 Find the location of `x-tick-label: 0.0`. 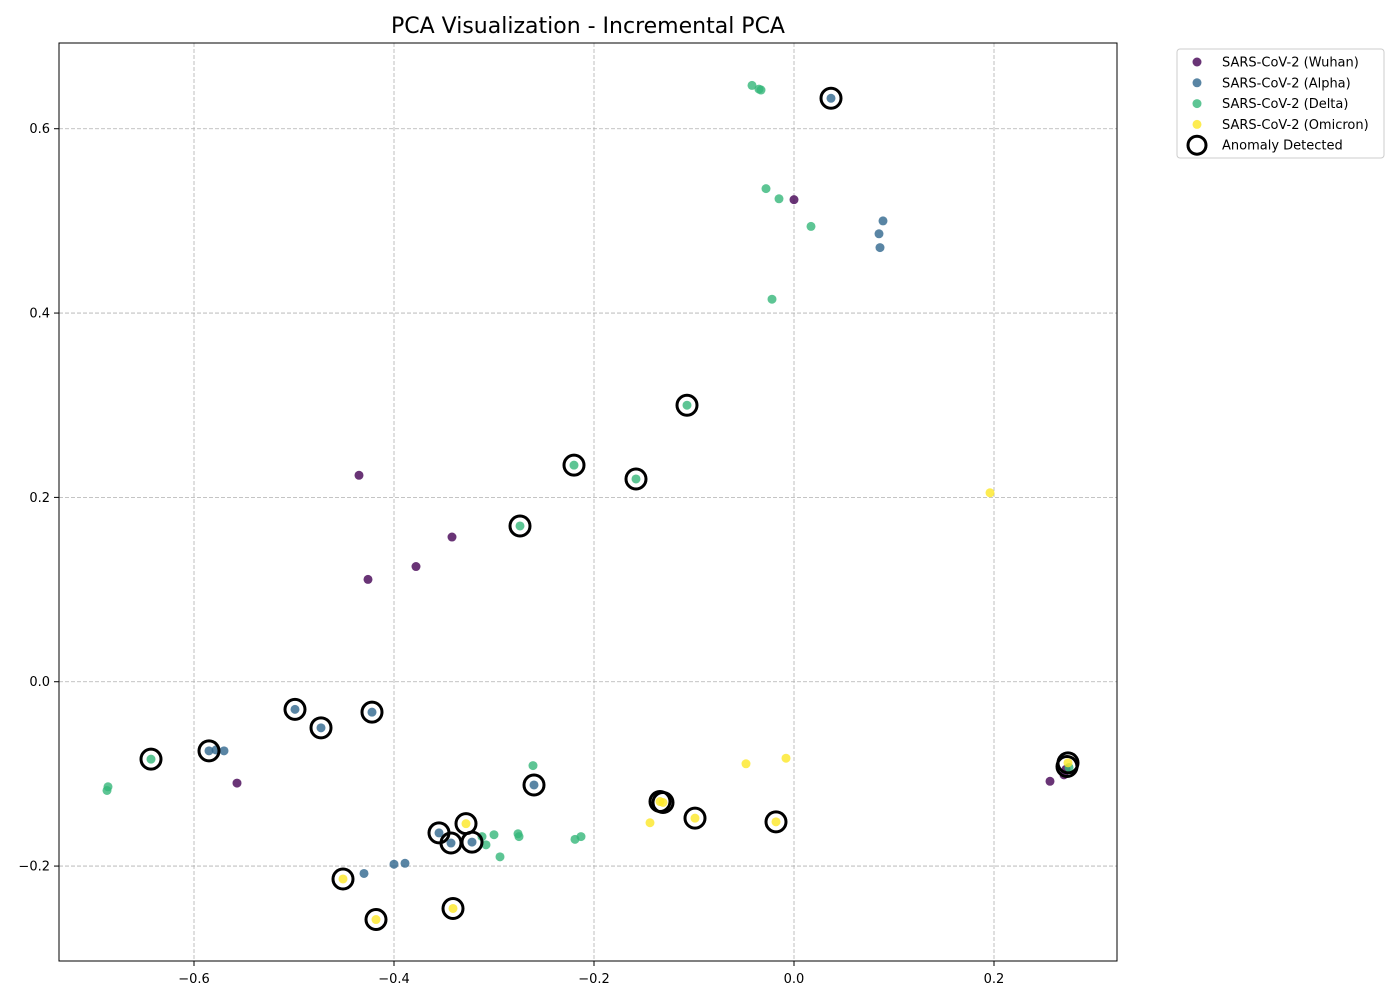

x-tick-label: 0.0 is located at coordinates (794, 979).